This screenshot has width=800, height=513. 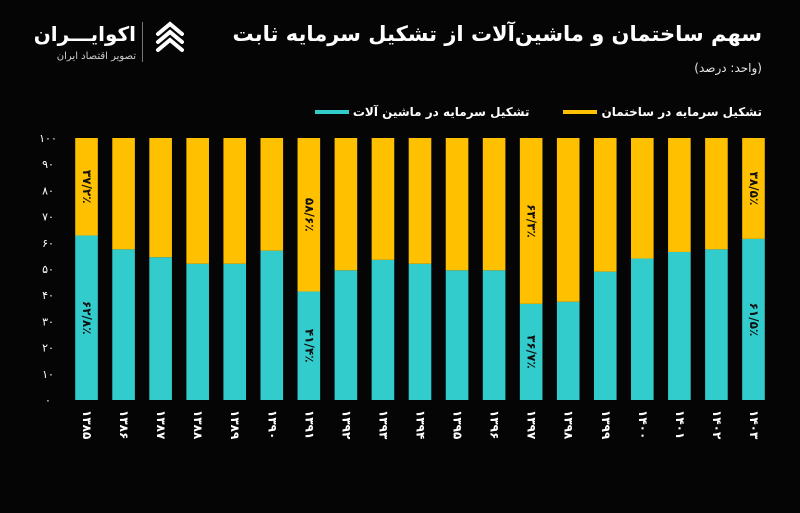 What do you see at coordinates (309, 424) in the screenshot?
I see `x-tick-label: ۱۳۹۱` at bounding box center [309, 424].